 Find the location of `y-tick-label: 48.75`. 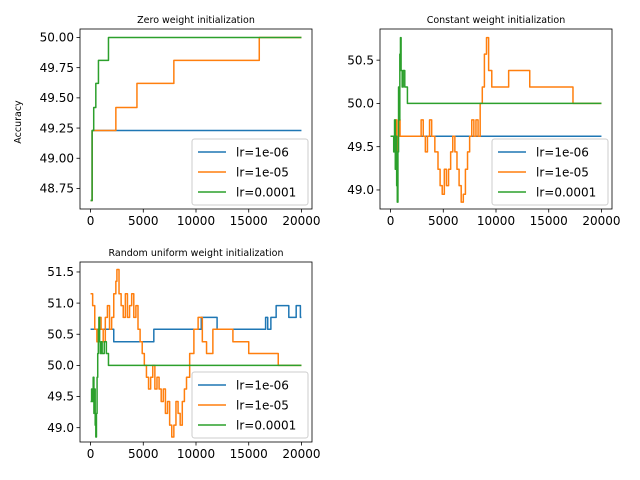

y-tick-label: 48.75 is located at coordinates (57, 189).